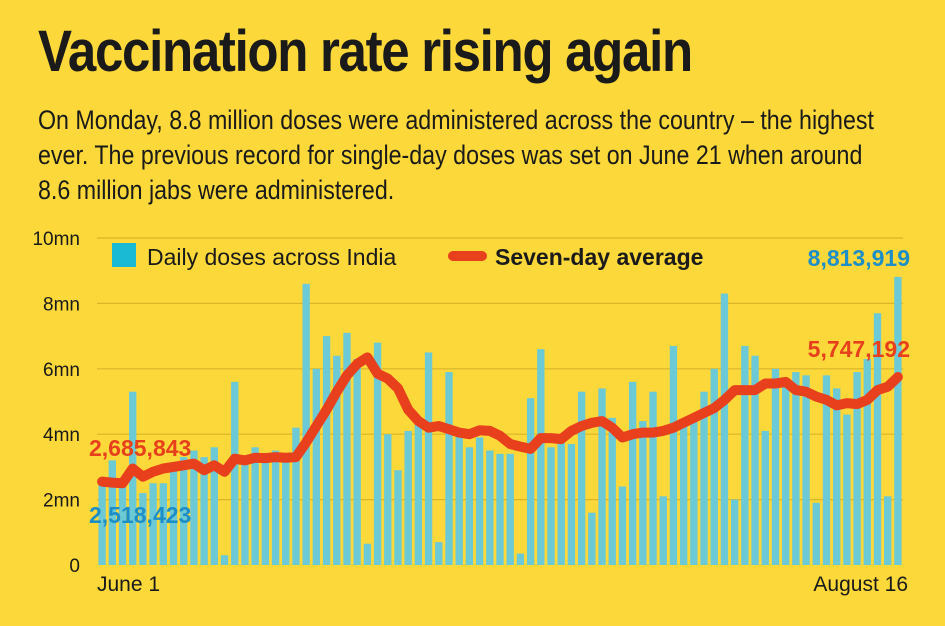  I want to click on y-tick-label: 2mn, so click(61, 501).